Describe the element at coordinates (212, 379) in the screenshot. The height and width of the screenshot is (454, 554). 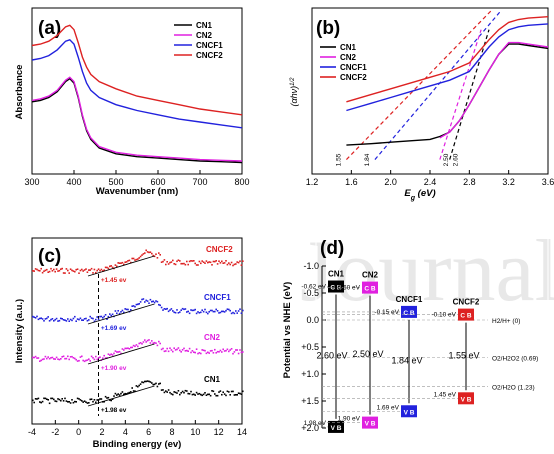
I see `panel-c-series-label: CN1` at that location.